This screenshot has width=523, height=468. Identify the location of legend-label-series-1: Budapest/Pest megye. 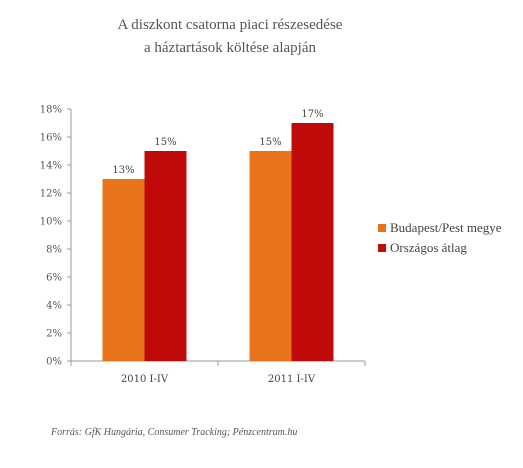
(446, 227).